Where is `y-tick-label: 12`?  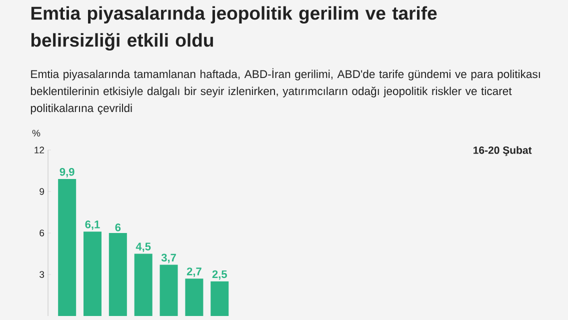
y-tick-label: 12 is located at coordinates (39, 150).